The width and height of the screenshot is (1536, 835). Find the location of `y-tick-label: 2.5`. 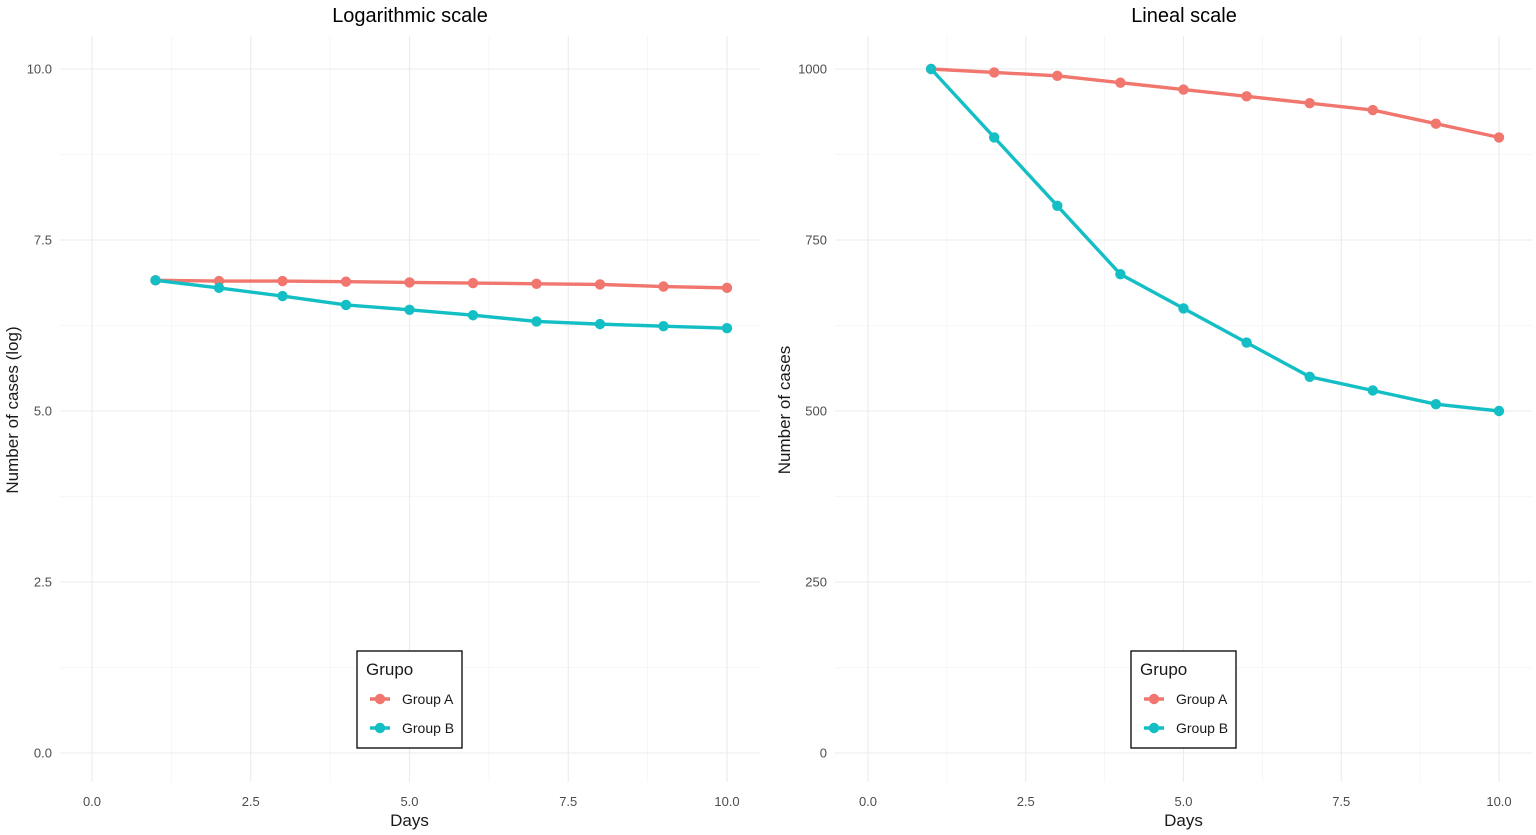

y-tick-label: 2.5 is located at coordinates (43, 582).